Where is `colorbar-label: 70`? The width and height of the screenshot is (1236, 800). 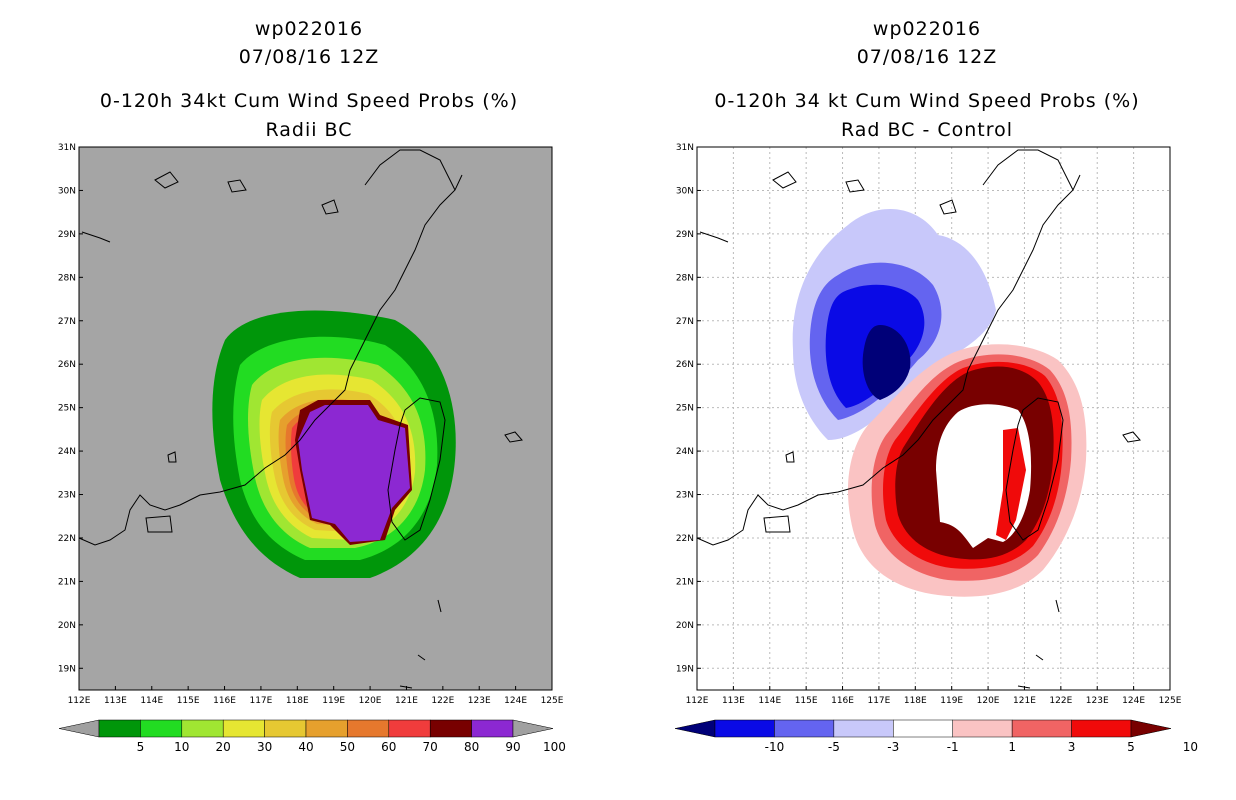
colorbar-label: 70 is located at coordinates (430, 747).